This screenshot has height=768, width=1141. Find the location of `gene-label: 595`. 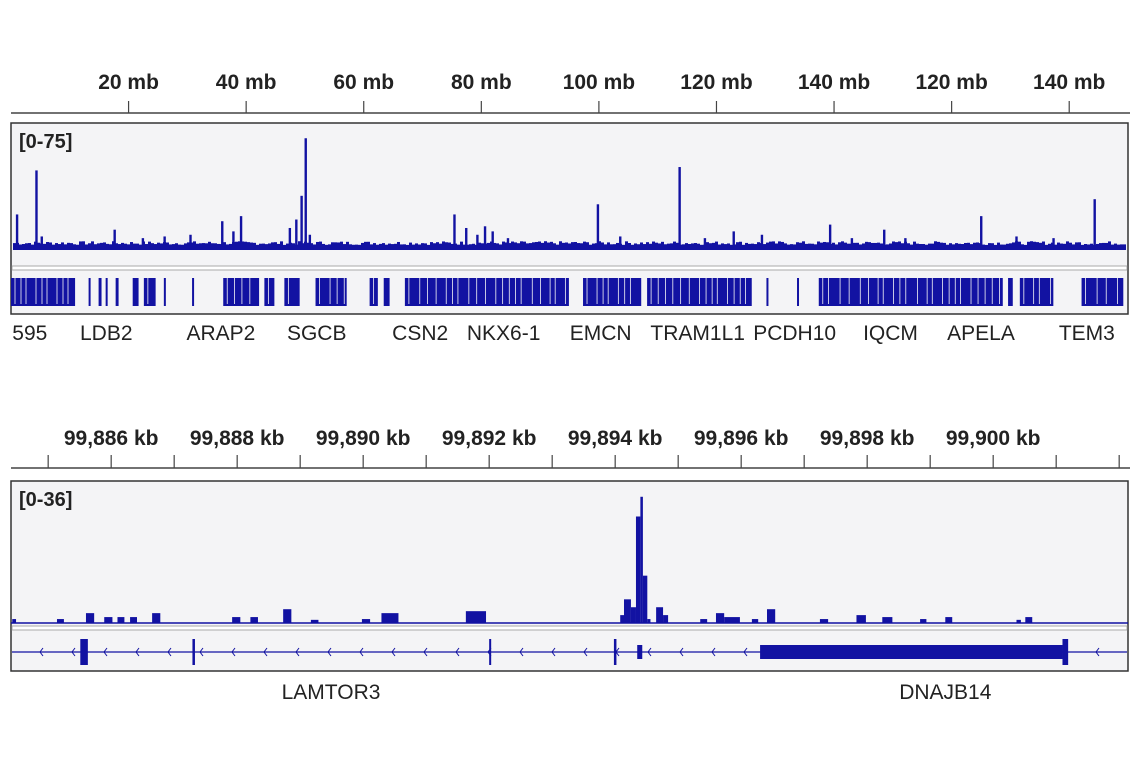

gene-label: 595 is located at coordinates (29, 333).